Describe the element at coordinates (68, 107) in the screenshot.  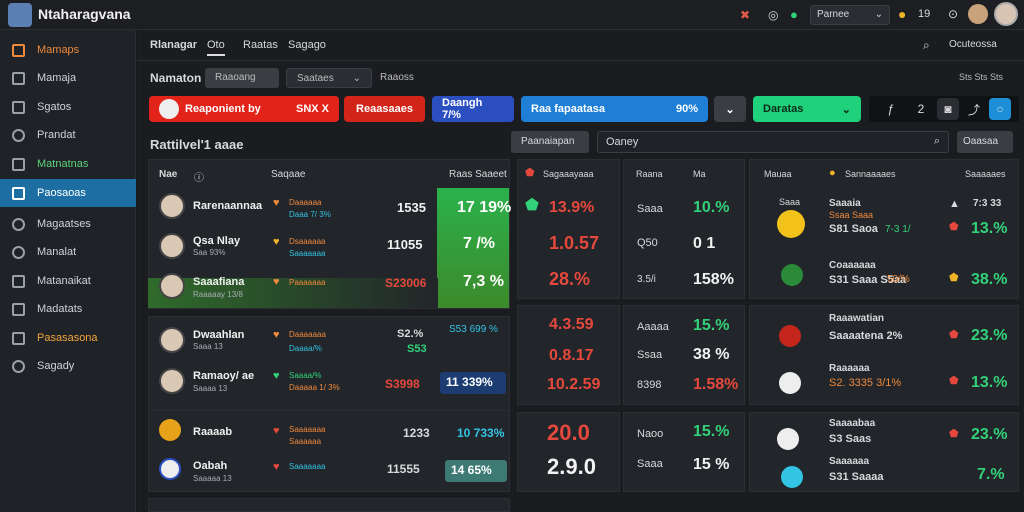
I see `sidebar-item-3: Sgatos` at that location.